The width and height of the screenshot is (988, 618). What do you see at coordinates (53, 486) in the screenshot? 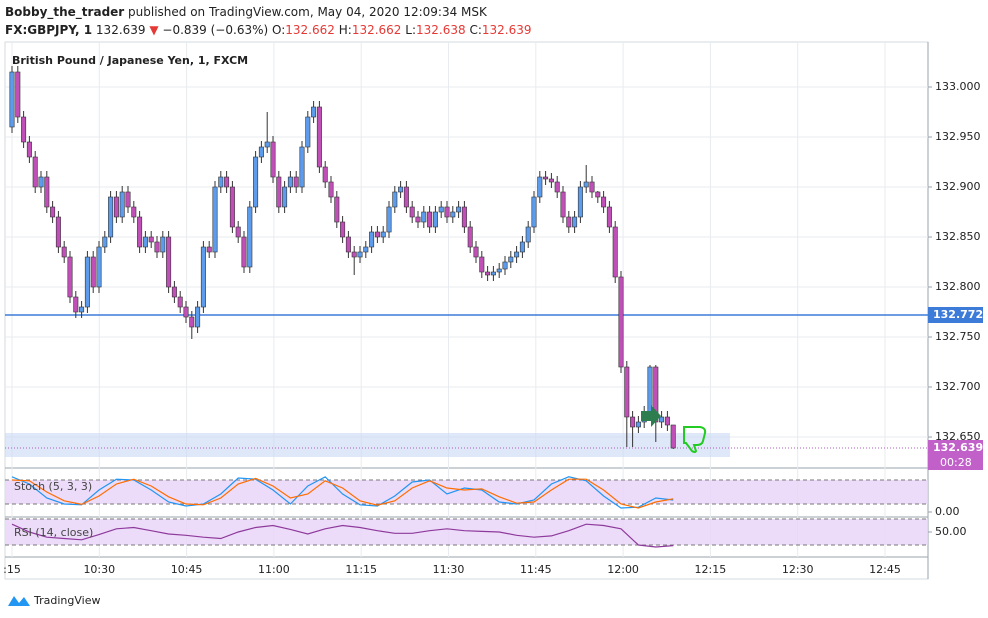
I see `stoch-title: Stoch (5, 3, 3)` at bounding box center [53, 486].